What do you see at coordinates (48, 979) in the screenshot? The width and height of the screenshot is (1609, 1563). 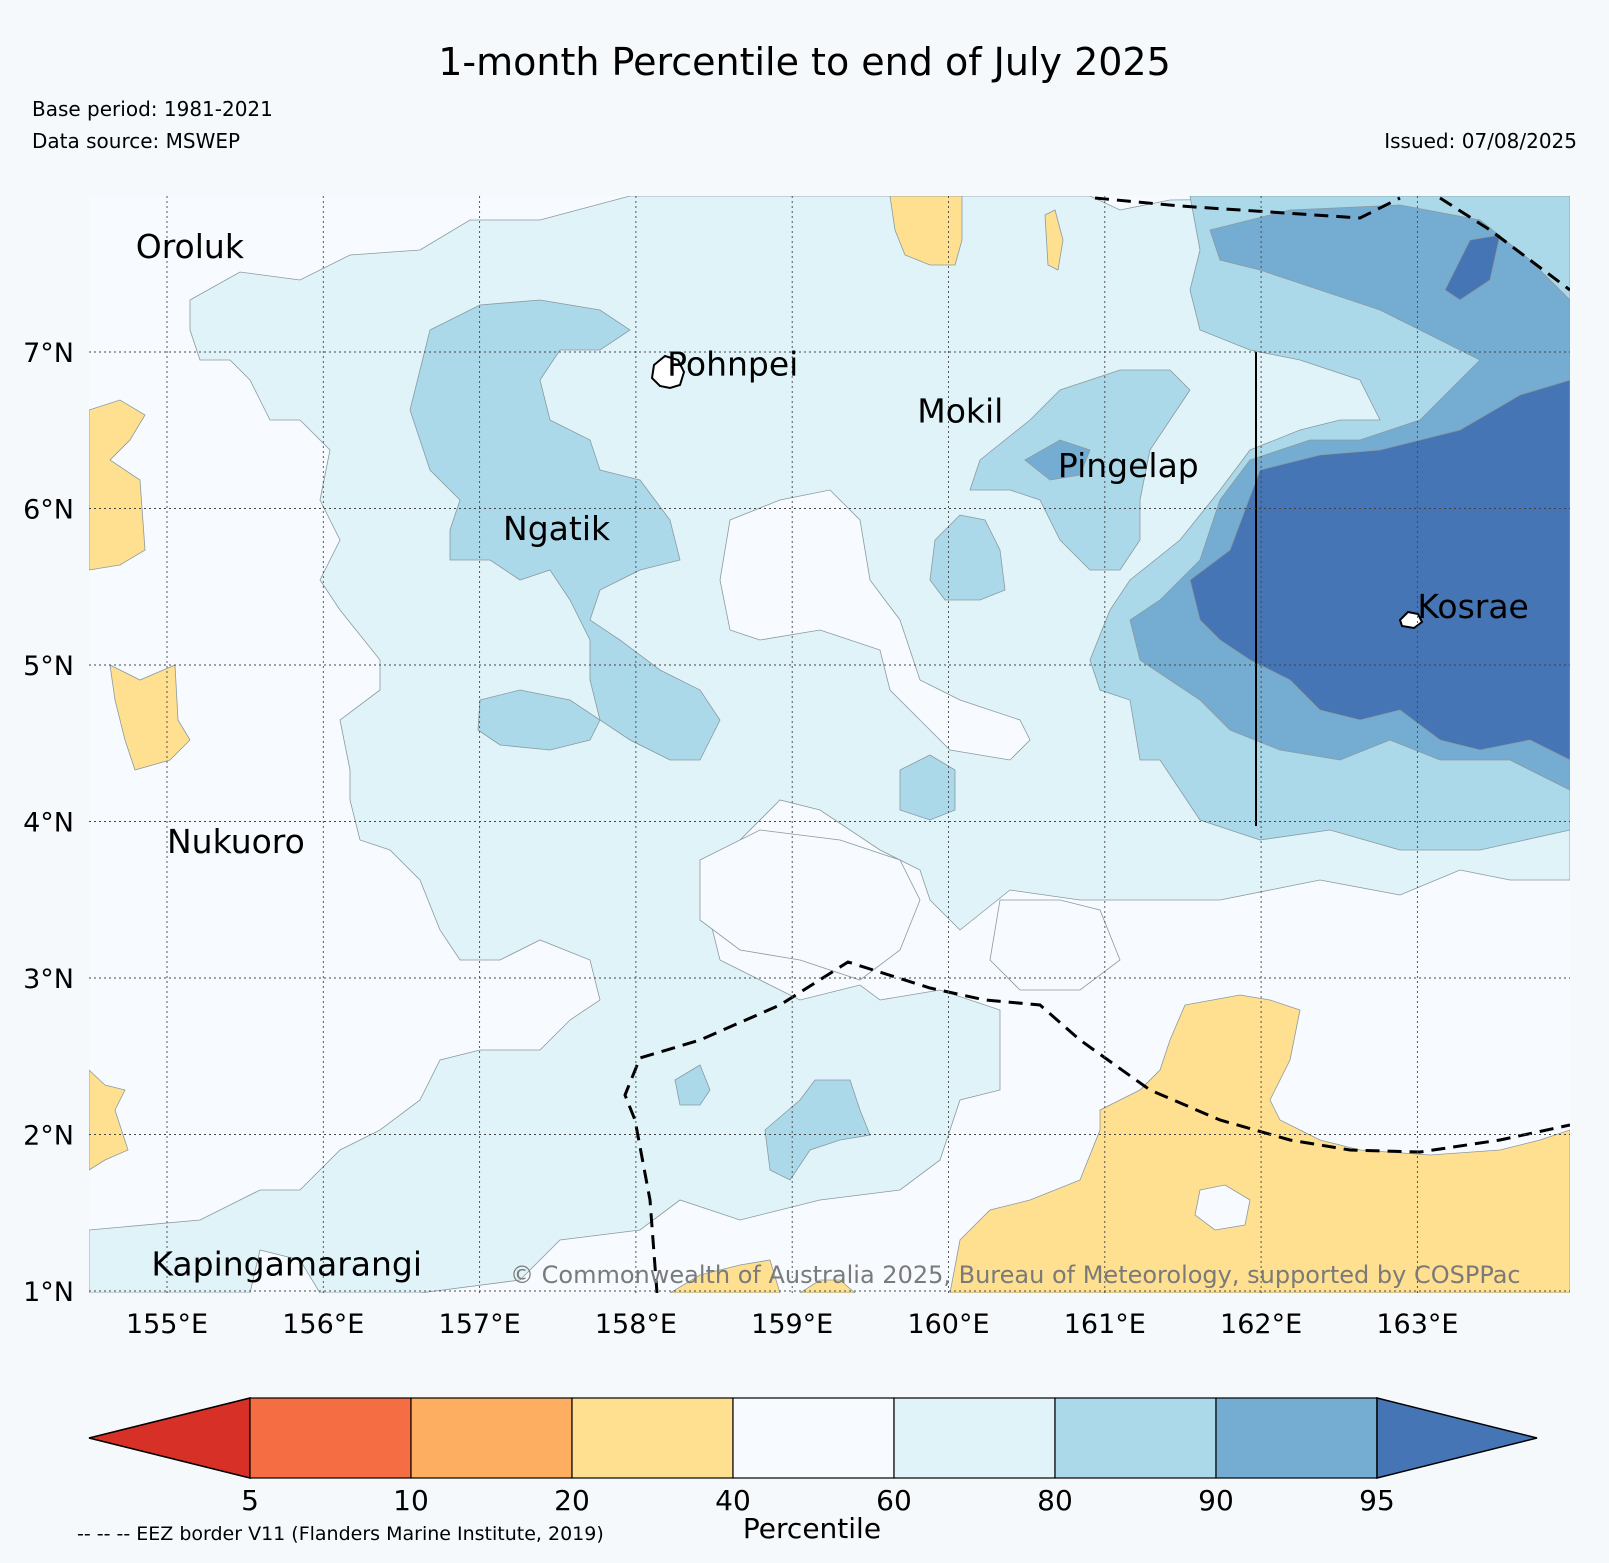 I see `lat-label: 3°N` at bounding box center [48, 979].